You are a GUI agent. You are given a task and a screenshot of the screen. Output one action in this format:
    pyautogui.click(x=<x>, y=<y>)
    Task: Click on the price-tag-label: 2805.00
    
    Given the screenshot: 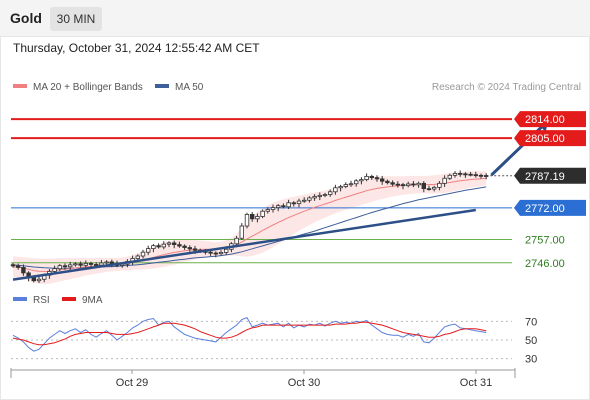 What is the action you would take?
    pyautogui.click(x=545, y=139)
    